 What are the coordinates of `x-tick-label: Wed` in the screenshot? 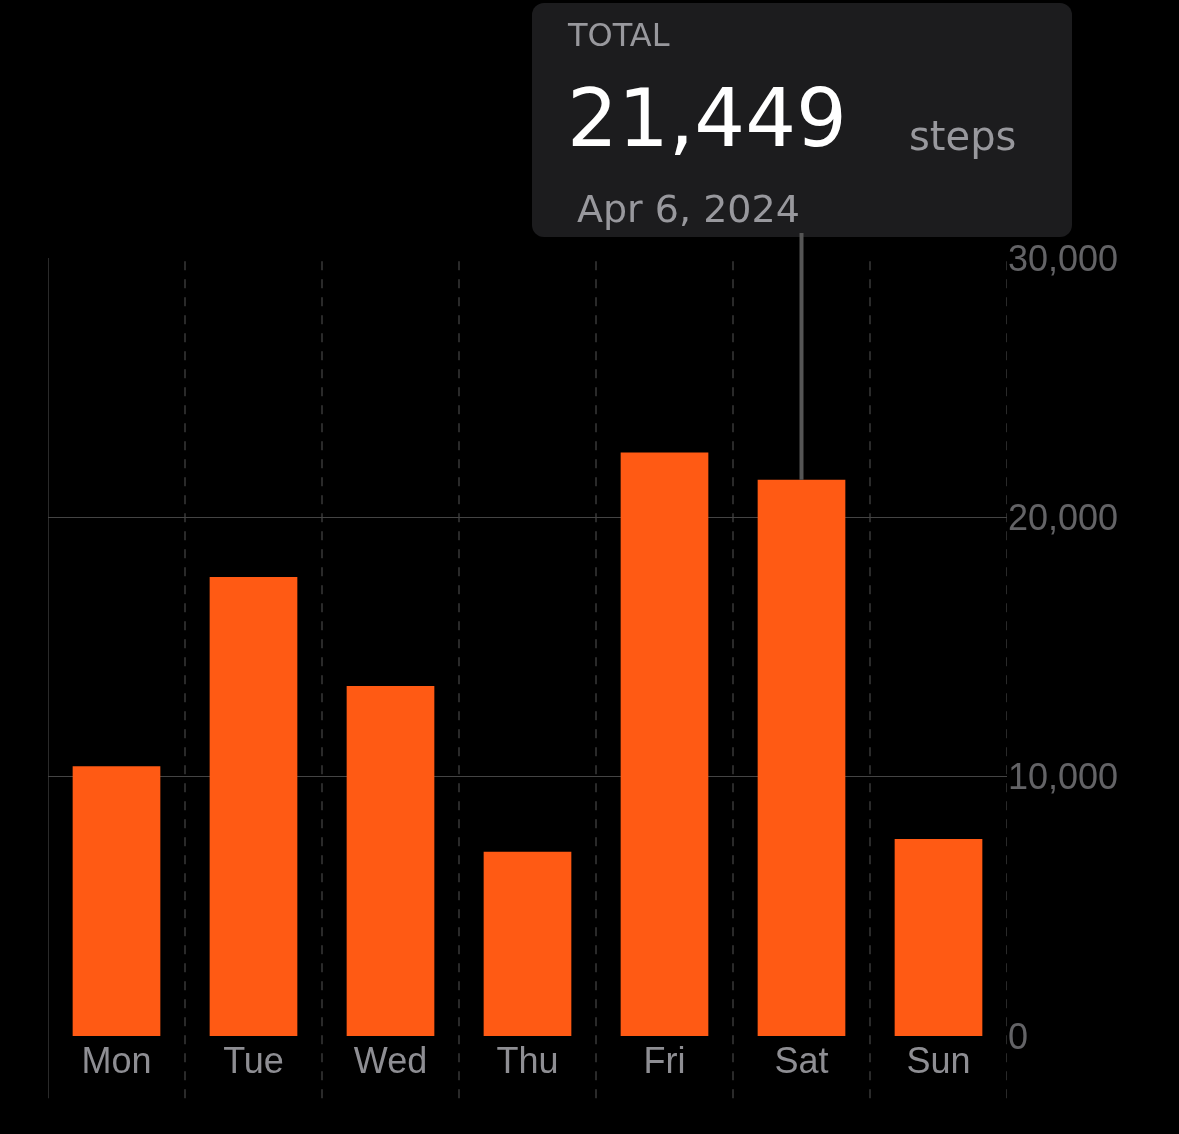 It's located at (390, 1060).